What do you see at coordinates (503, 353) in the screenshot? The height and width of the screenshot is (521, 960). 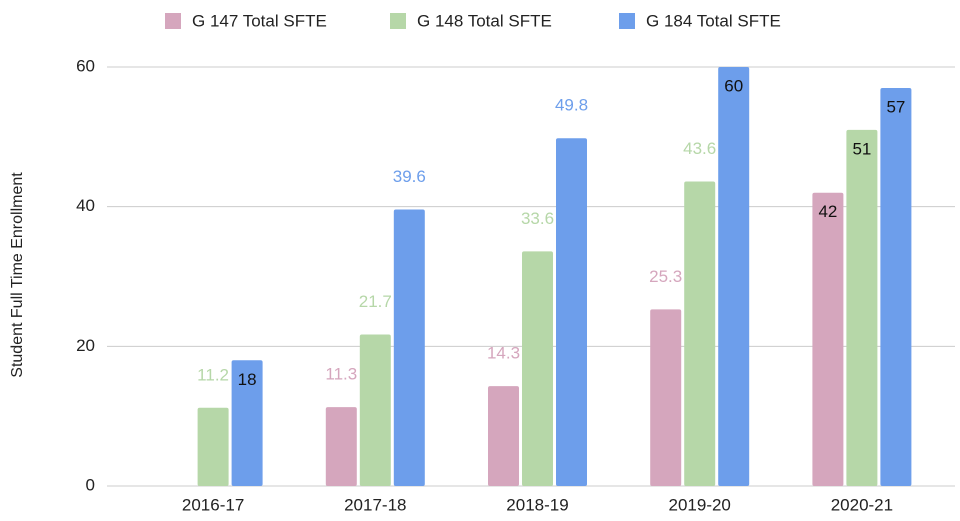 I see `data-label: 14.3` at bounding box center [503, 353].